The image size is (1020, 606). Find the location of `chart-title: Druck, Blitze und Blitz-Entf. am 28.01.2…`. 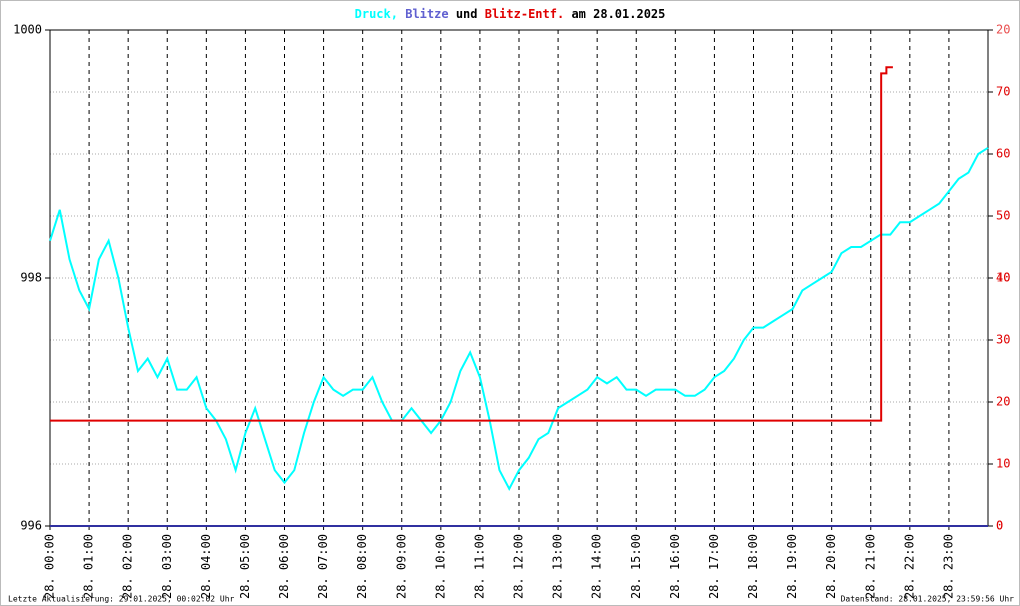

chart-title: Druck, Blitze und Blitz-Entf. am 28.01.2… is located at coordinates (510, 14).